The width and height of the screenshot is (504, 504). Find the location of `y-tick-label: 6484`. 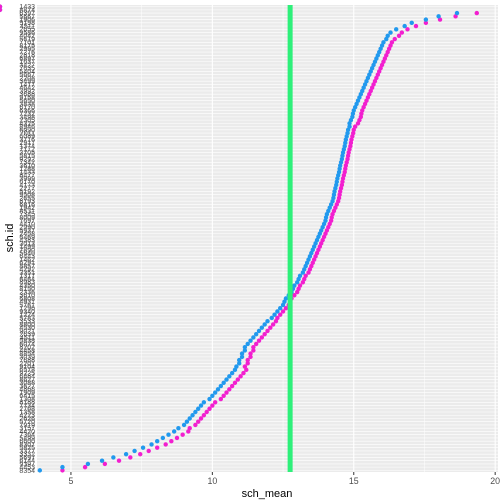

y-tick-label: 6484 is located at coordinates (27, 377).